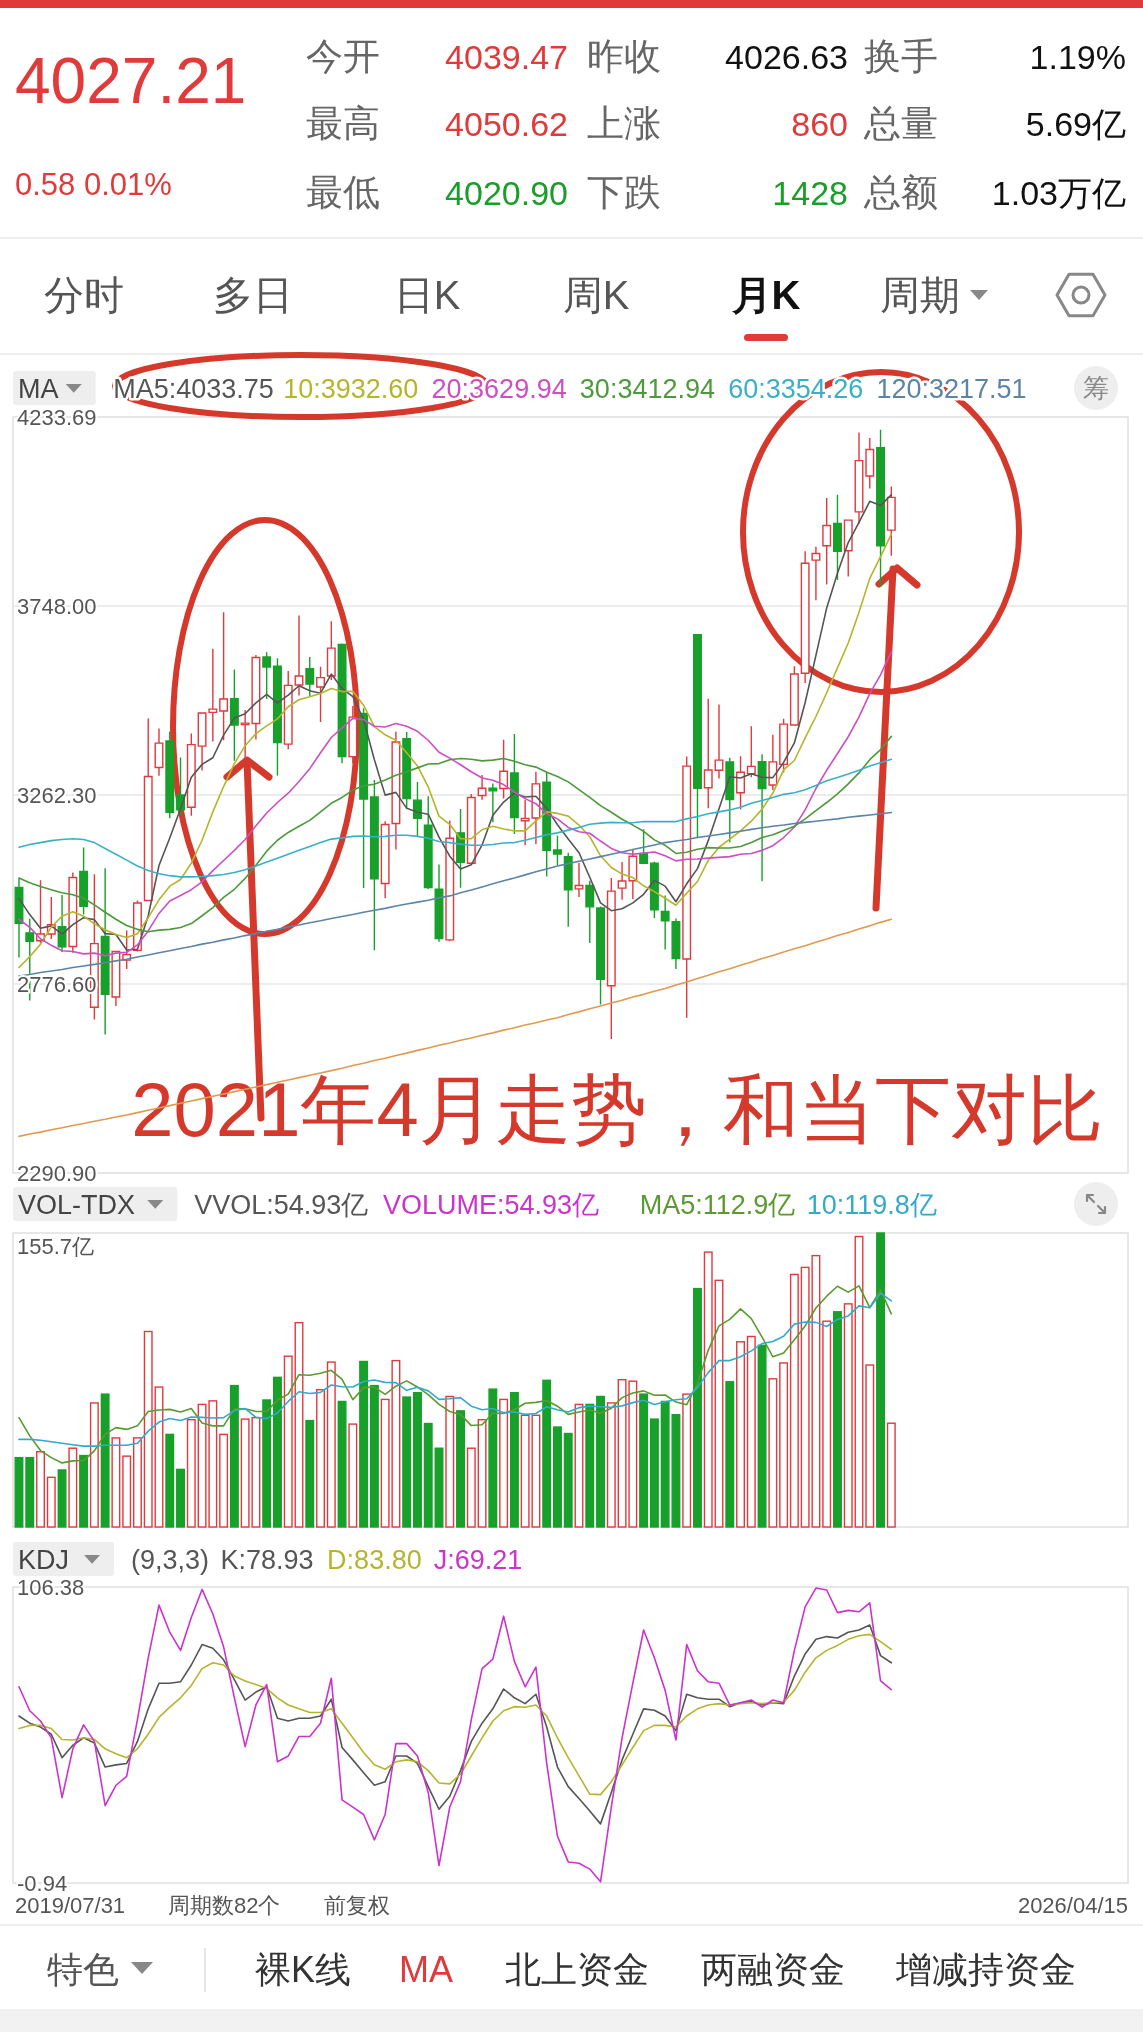  What do you see at coordinates (491, 1205) in the screenshot?
I see `text: VOLUME:54.93亿` at bounding box center [491, 1205].